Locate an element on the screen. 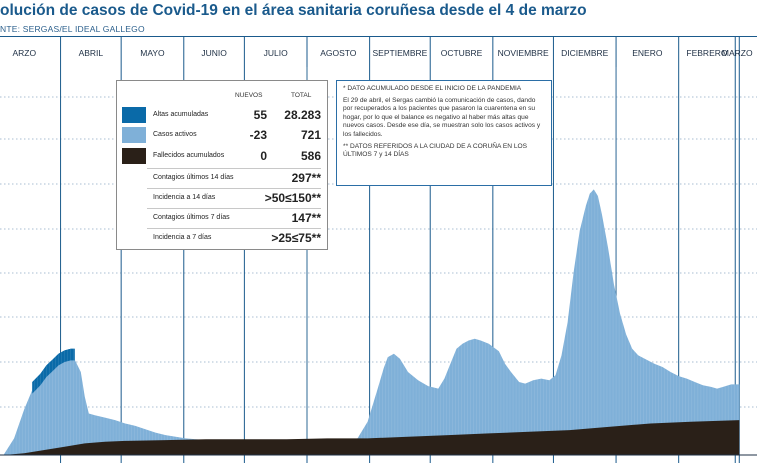  month-header-band is located at coordinates (378, 52).